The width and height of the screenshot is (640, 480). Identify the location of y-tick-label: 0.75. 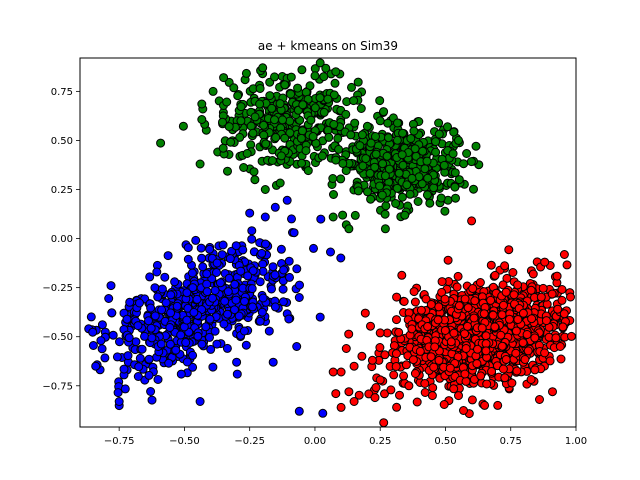
(62, 92).